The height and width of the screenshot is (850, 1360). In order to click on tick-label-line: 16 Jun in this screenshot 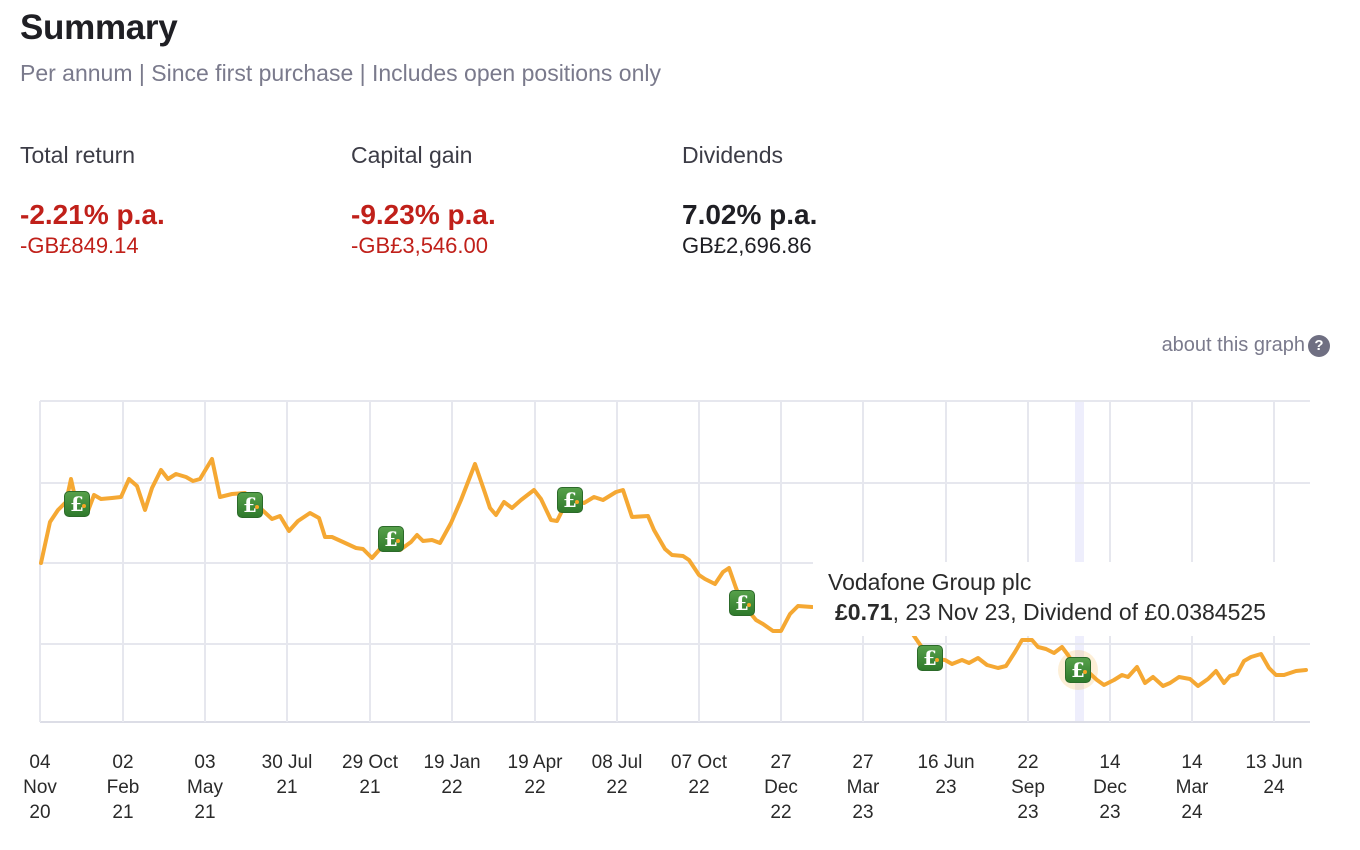, I will do `click(946, 762)`.